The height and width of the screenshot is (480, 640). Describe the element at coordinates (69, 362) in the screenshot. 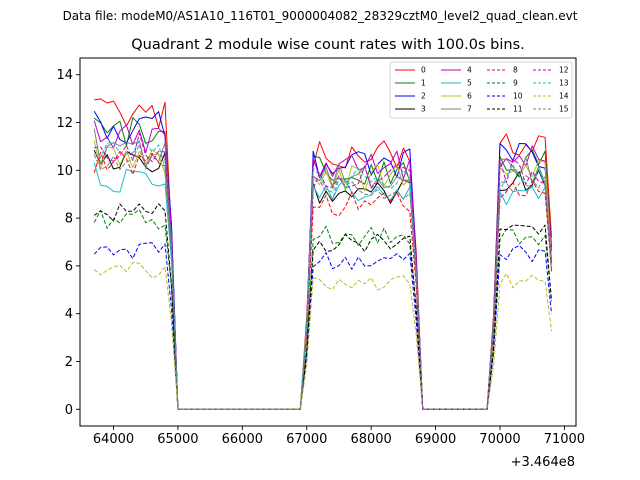

I see `y-tick-label: 2` at that location.